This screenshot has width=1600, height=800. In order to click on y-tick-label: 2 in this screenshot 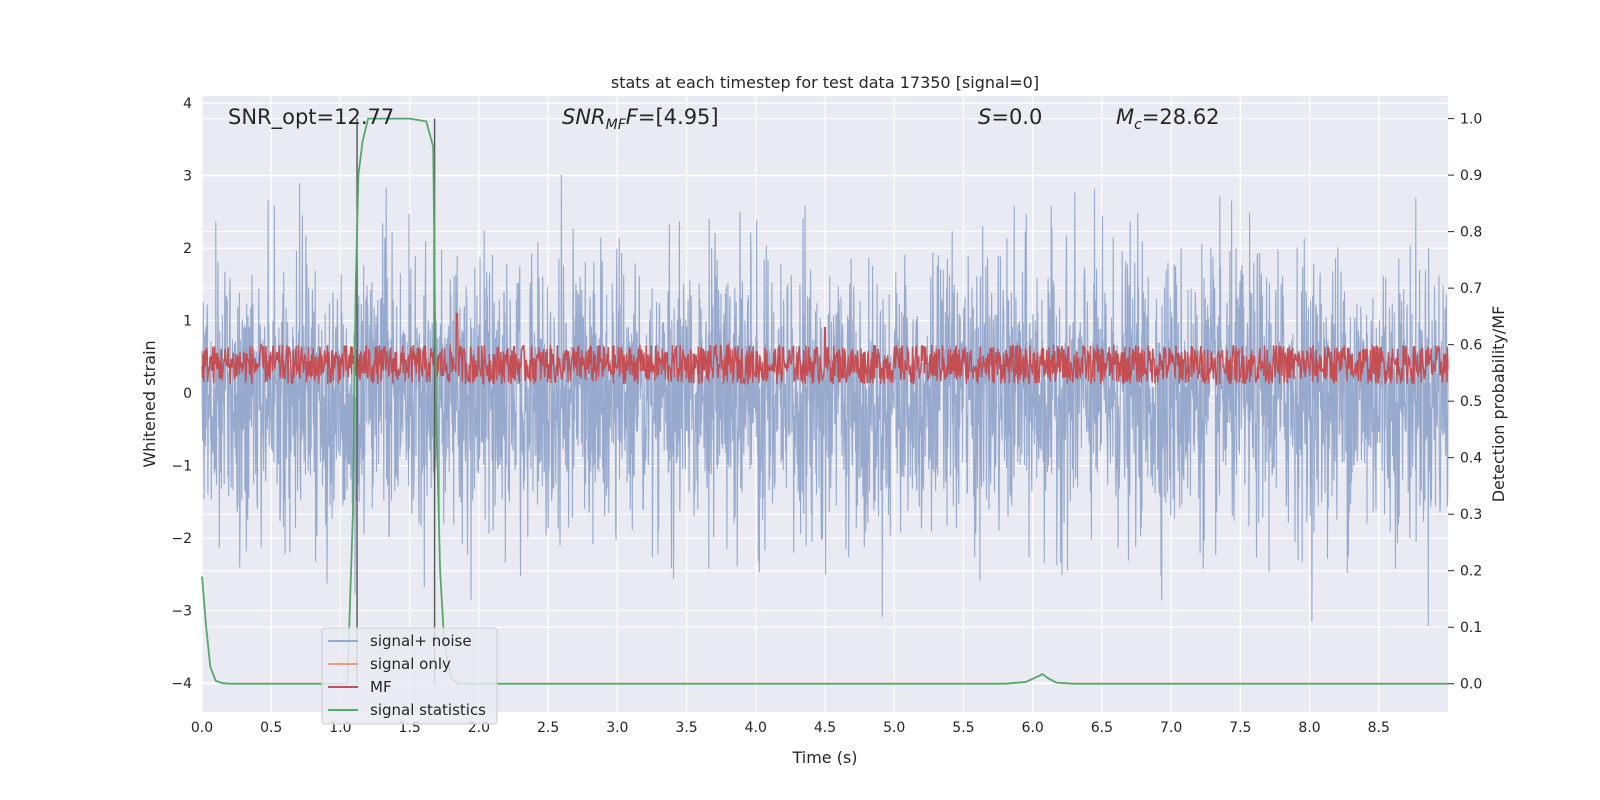, I will do `click(187, 249)`.